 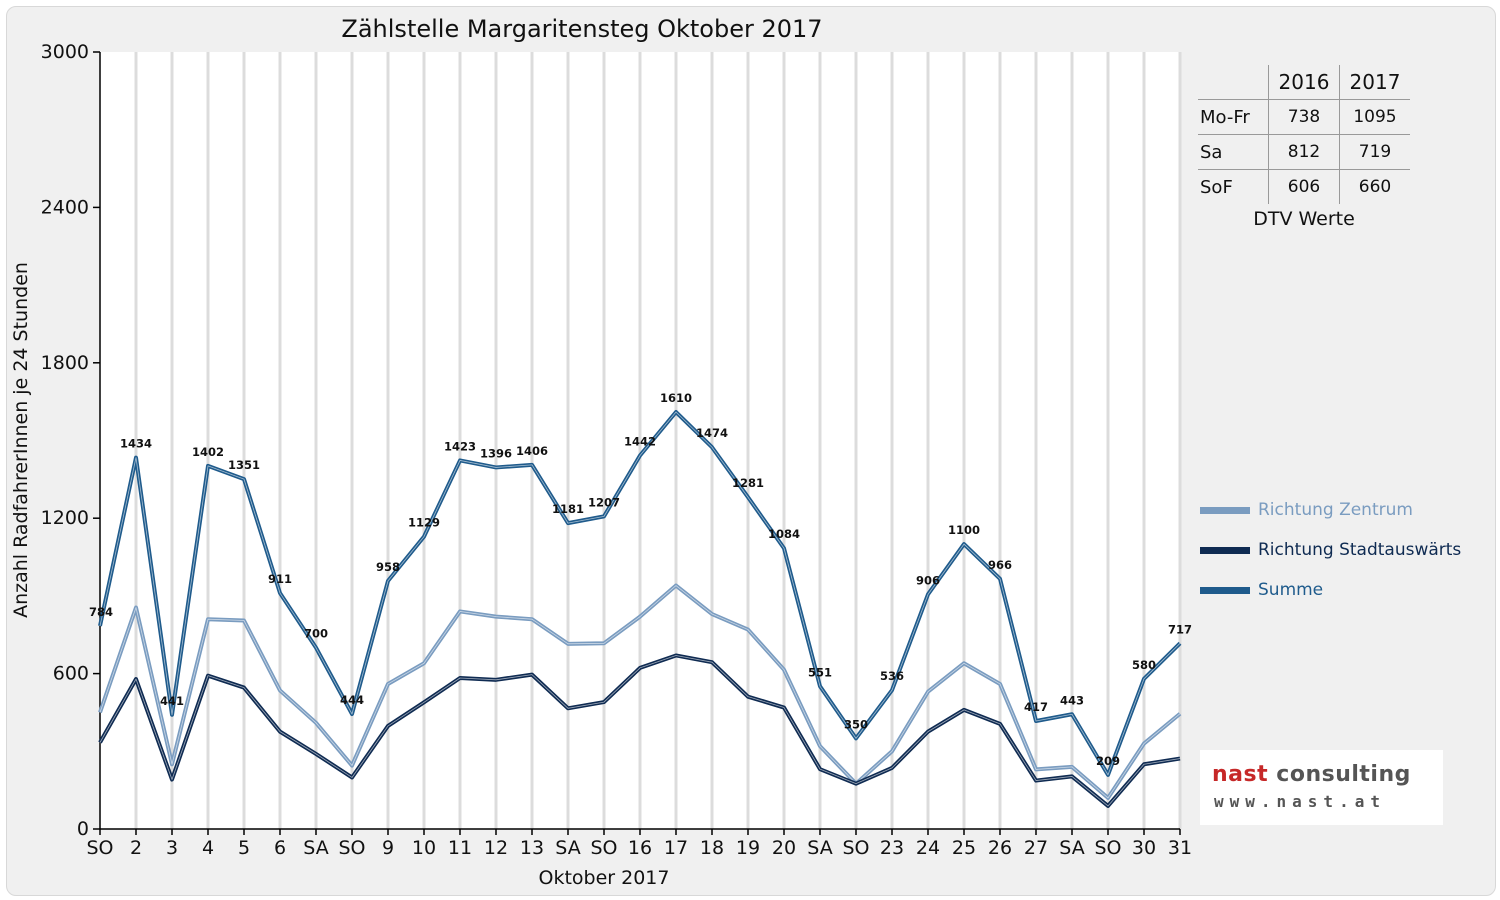 I want to click on x-tick-label: 31, so click(x=1180, y=848).